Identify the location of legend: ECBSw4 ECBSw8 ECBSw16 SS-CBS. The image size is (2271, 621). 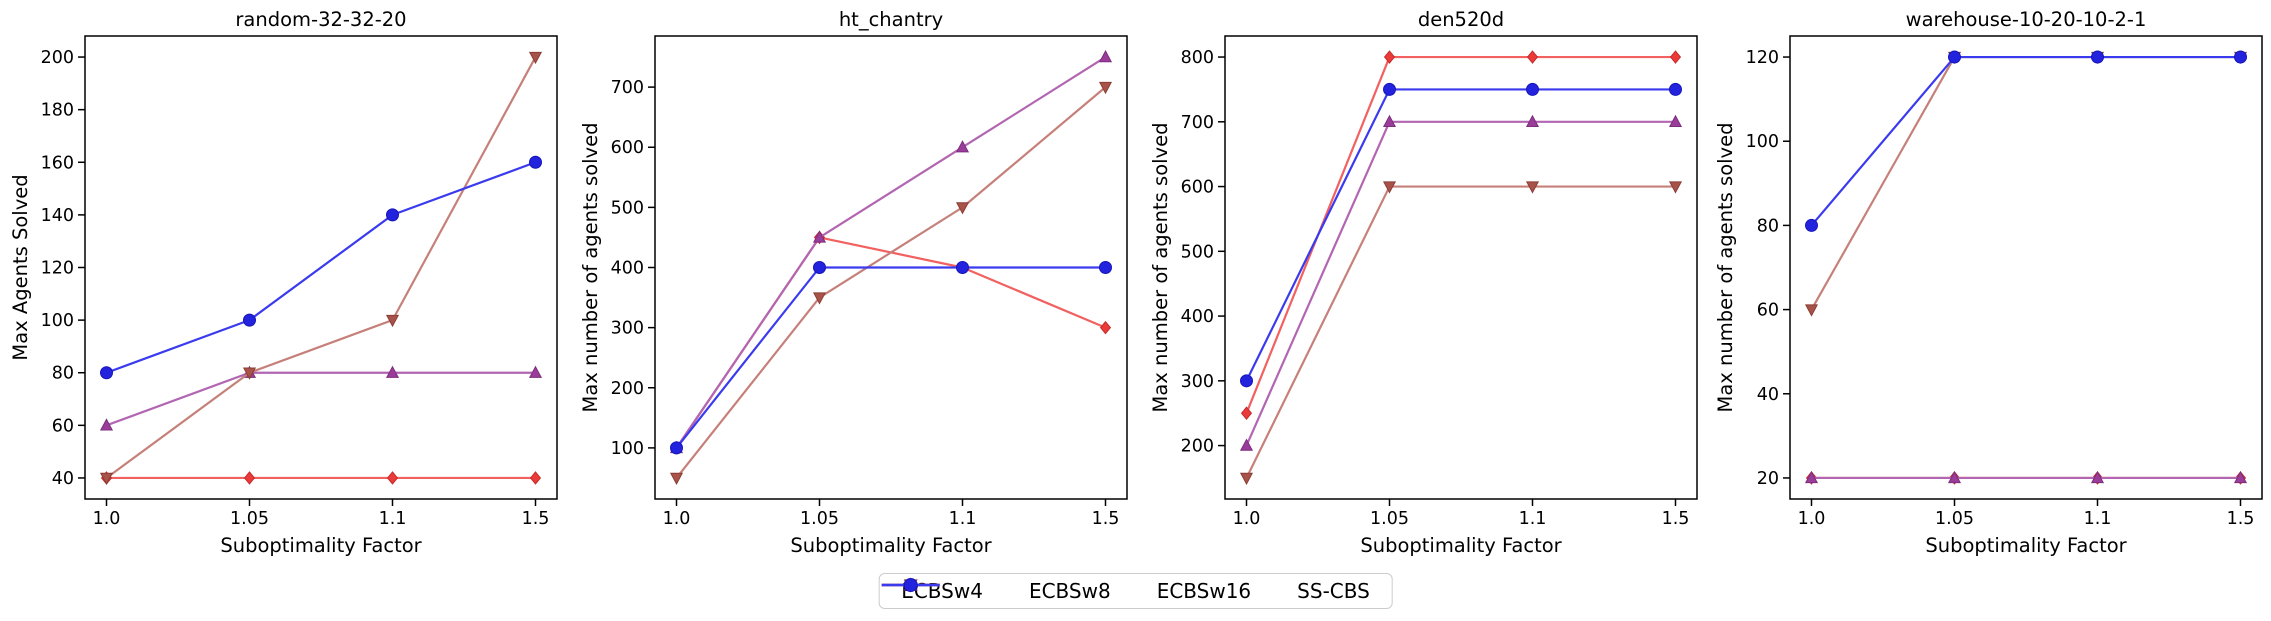
(1135, 591).